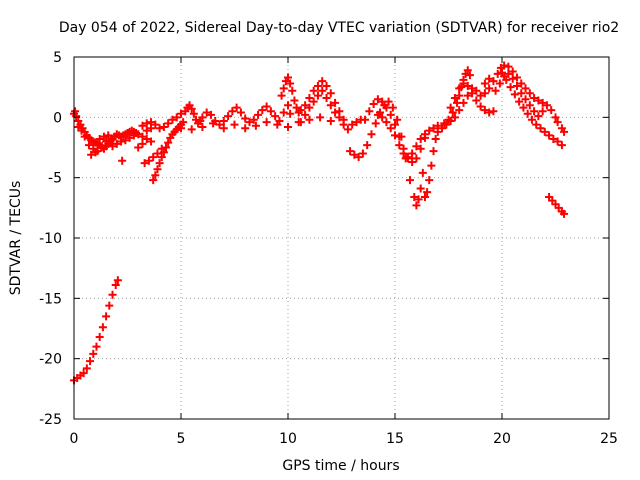 The width and height of the screenshot is (640, 480). What do you see at coordinates (55, 179) in the screenshot?
I see `y-tick-label: -5` at bounding box center [55, 179].